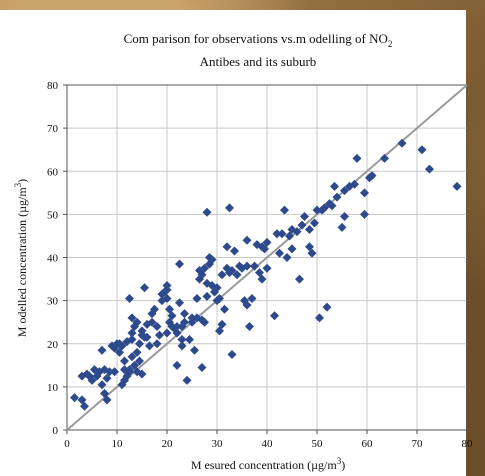  I want to click on x-tick-label: 50, so click(318, 444).